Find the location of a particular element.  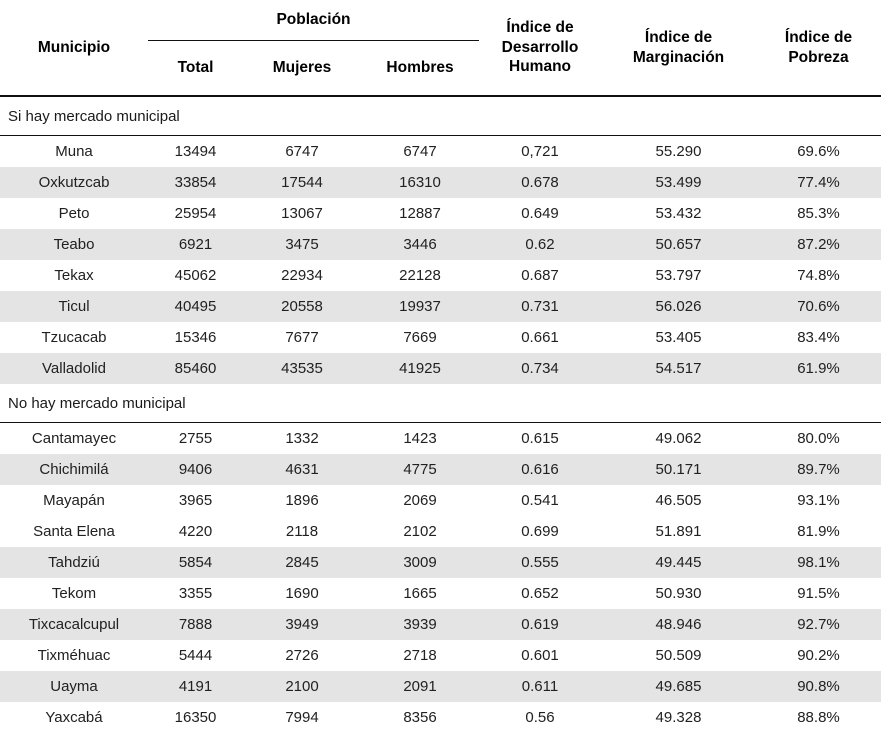

cell-pobreza: 70.6% is located at coordinates (818, 306).